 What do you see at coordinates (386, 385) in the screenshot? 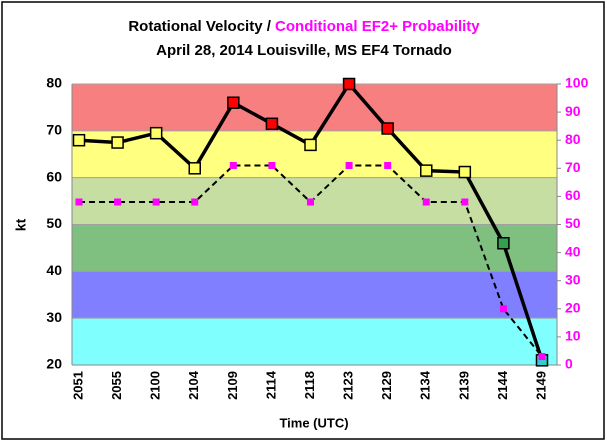
I see `x-tick-label: 2129` at bounding box center [386, 385].